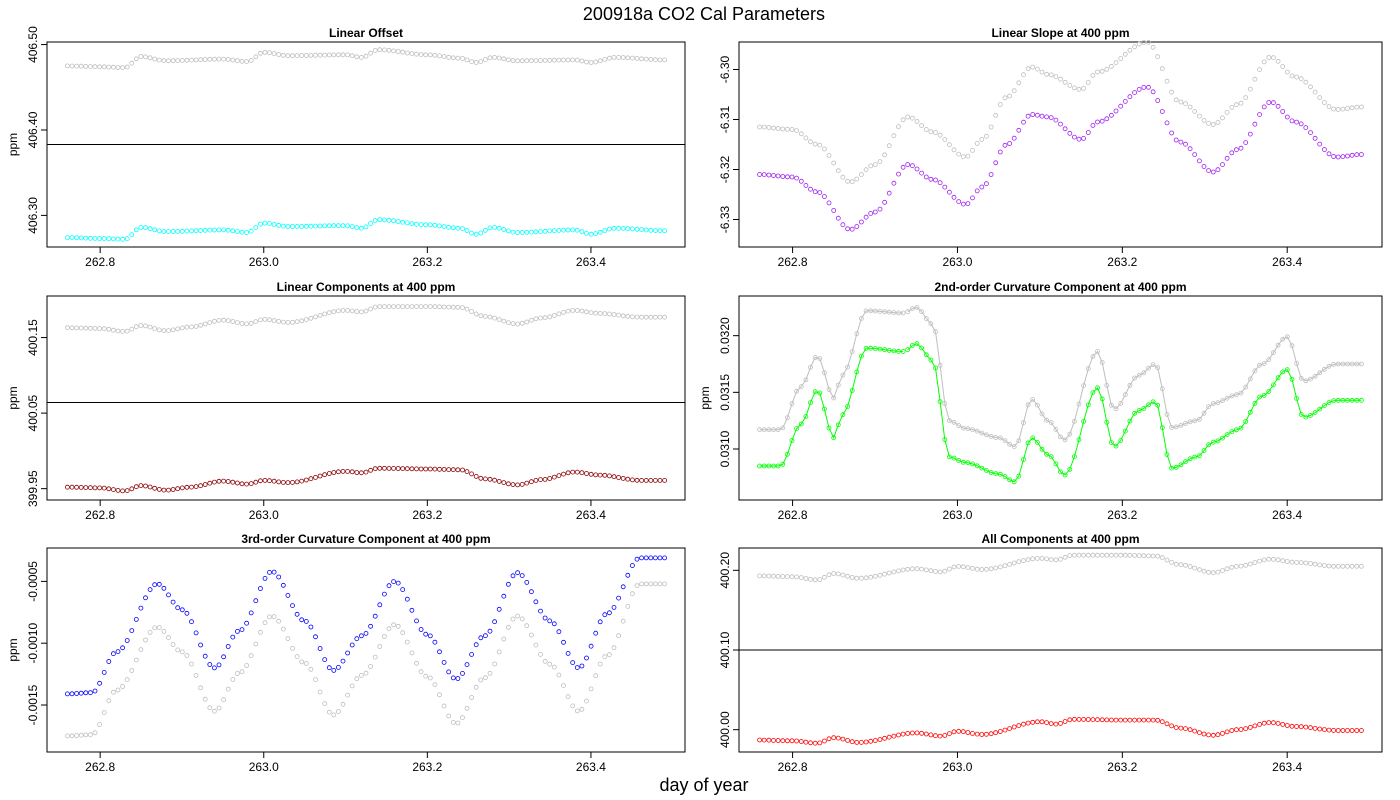  What do you see at coordinates (1060, 144) in the screenshot?
I see `plot-frame` at bounding box center [1060, 144].